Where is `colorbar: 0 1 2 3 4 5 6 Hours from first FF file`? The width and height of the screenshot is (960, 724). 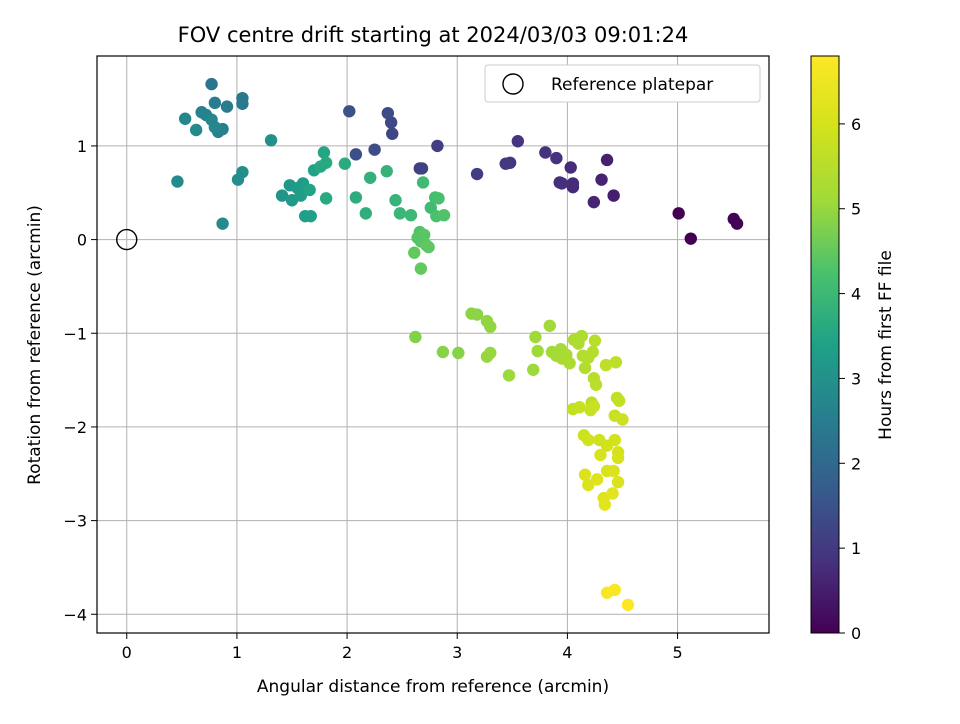 colorbar: 0 1 2 3 4 5 6 Hours from first FF file is located at coordinates (853, 349).